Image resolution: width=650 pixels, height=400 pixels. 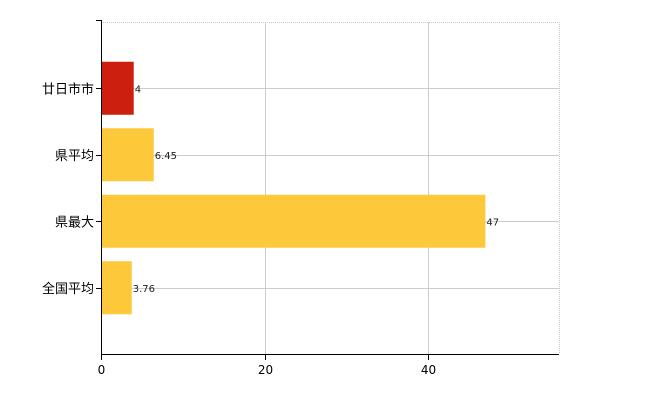 What do you see at coordinates (68, 89) in the screenshot?
I see `category-label-1: 廿日市市` at bounding box center [68, 89].